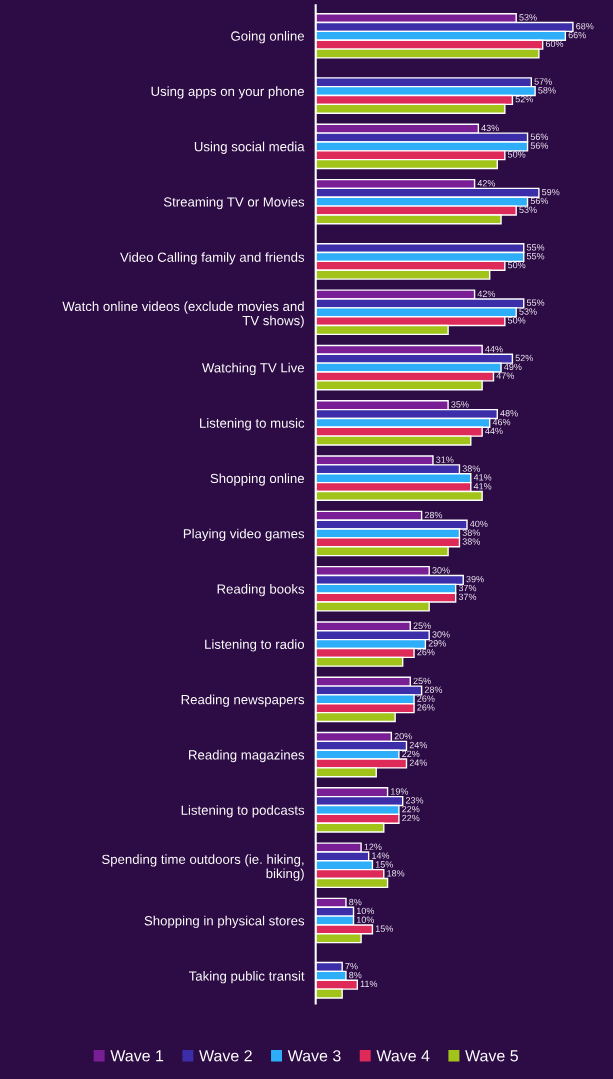 This screenshot has height=1079, width=613. What do you see at coordinates (551, 192) in the screenshot?
I see `data-label: 59%` at bounding box center [551, 192].